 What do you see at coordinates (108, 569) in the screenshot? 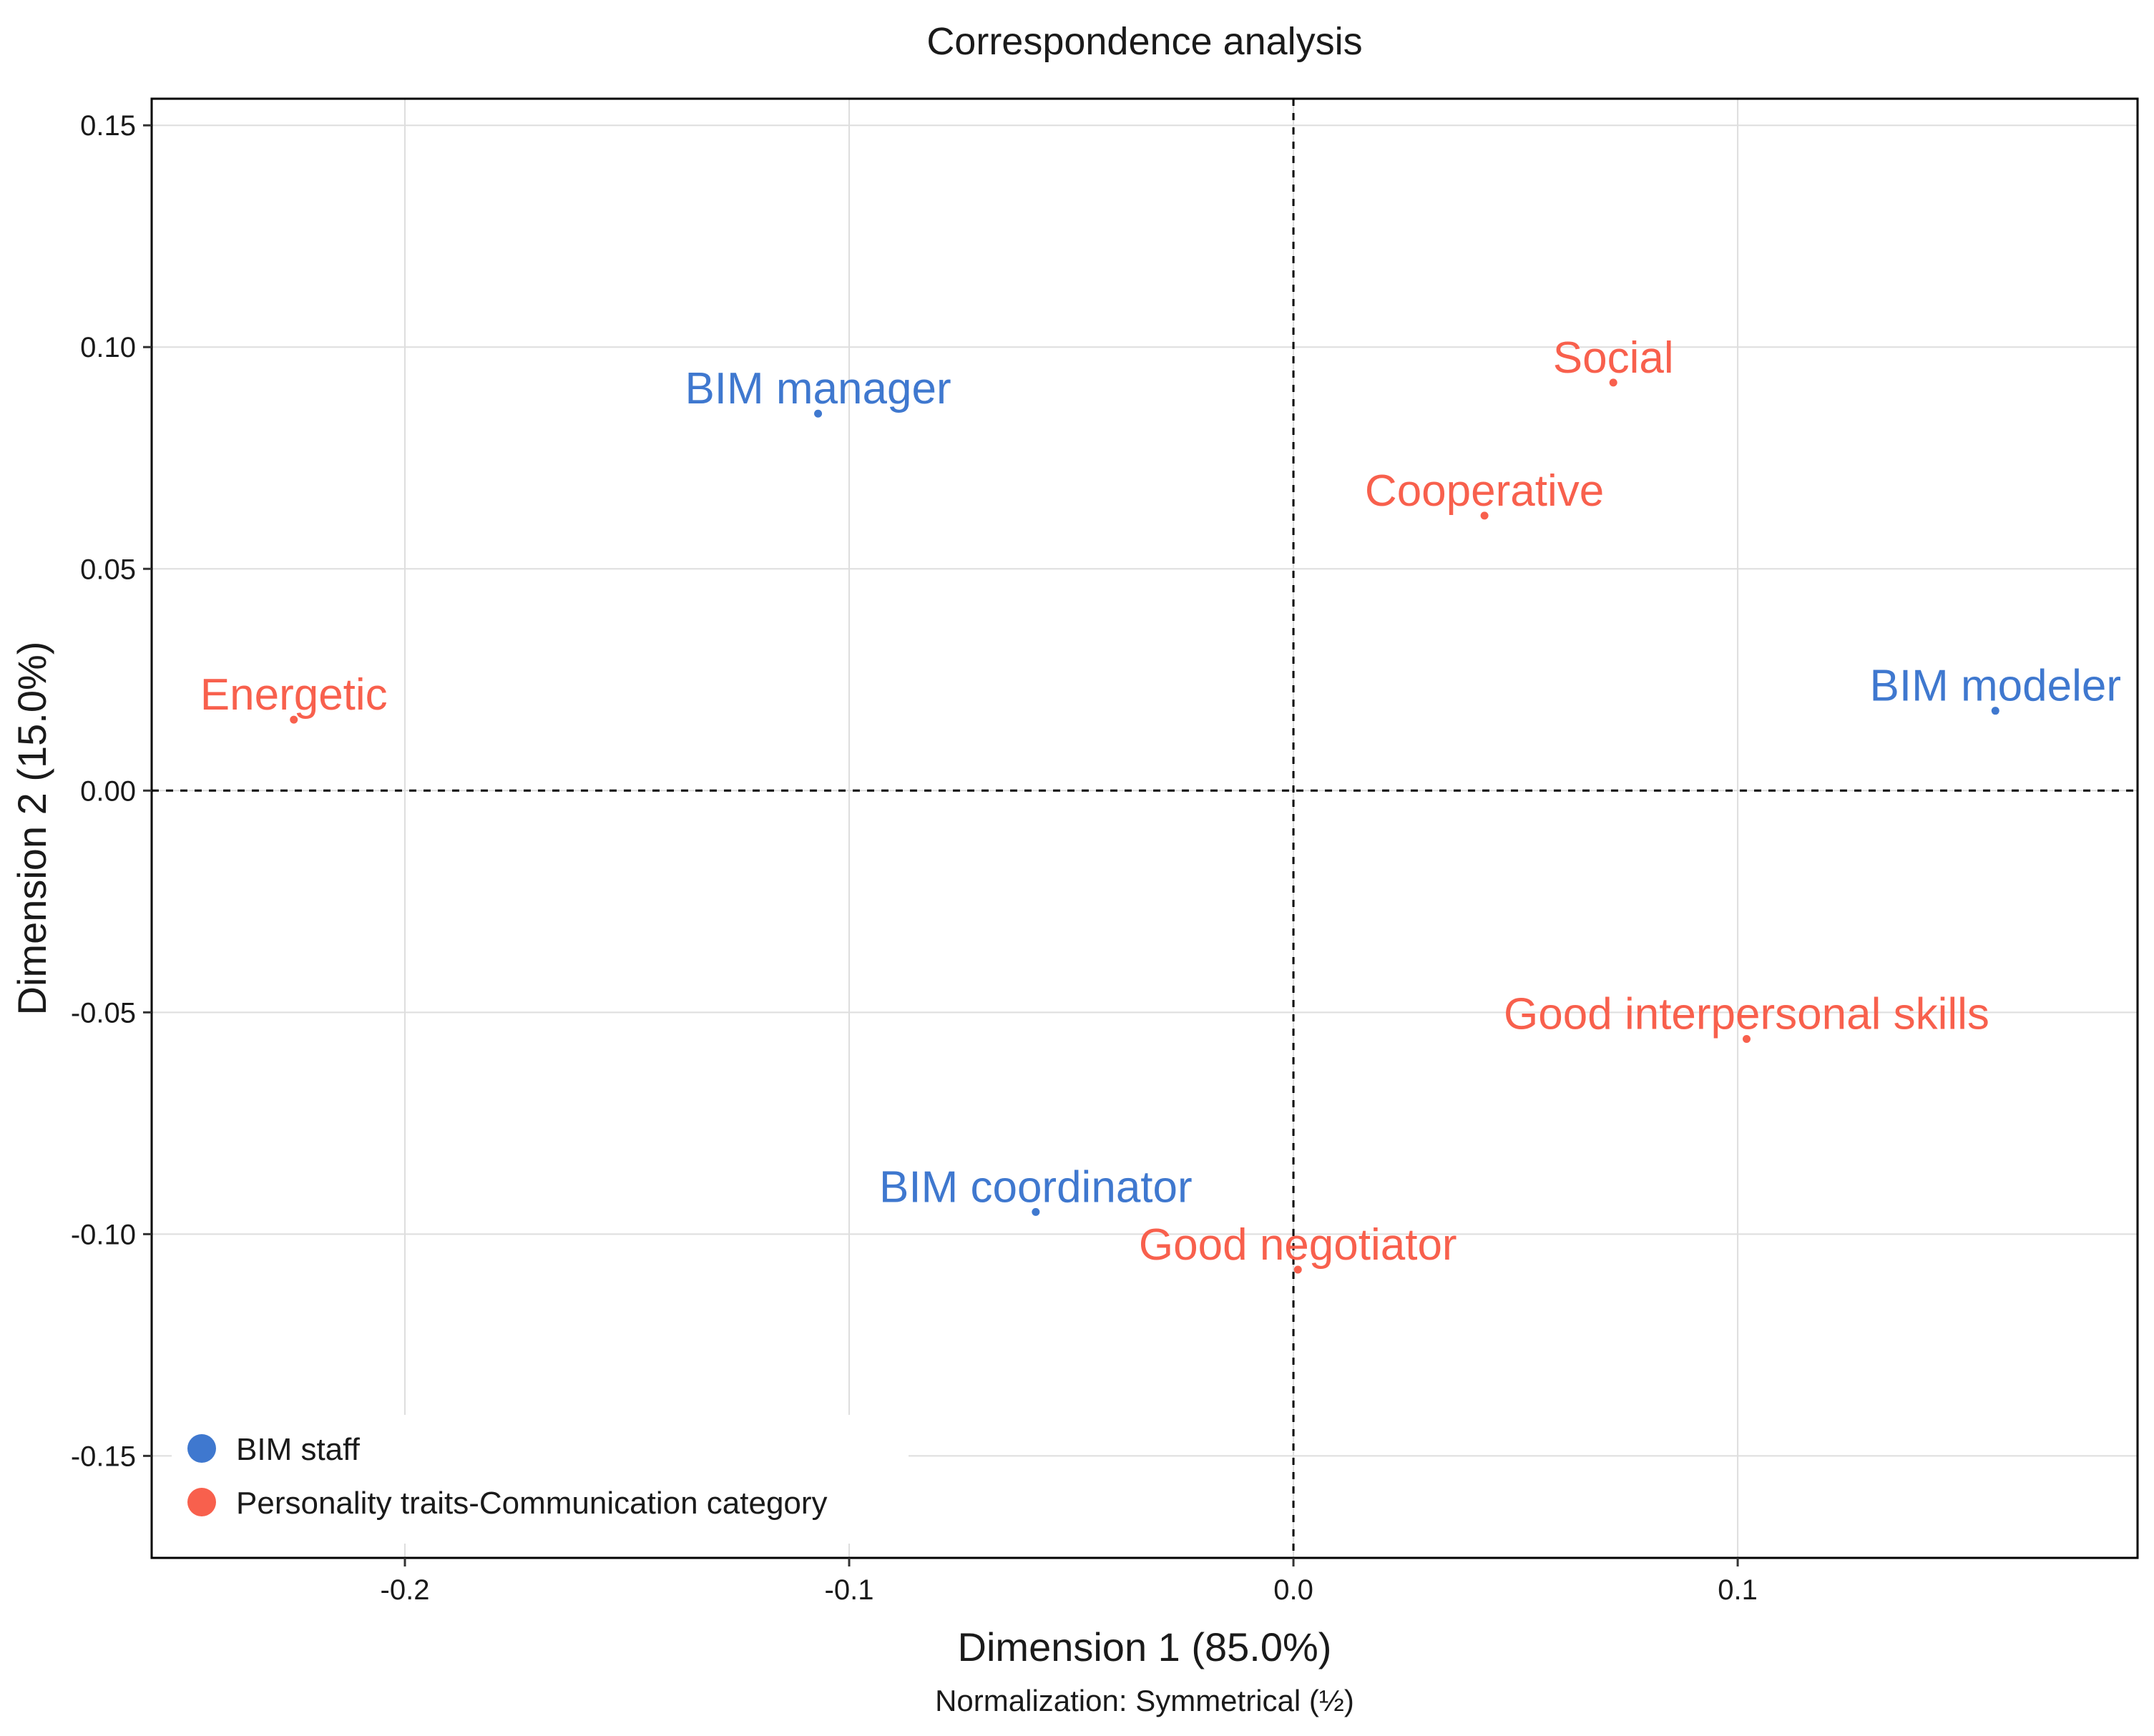
I see `y-tick-label: 0.05` at bounding box center [108, 569].